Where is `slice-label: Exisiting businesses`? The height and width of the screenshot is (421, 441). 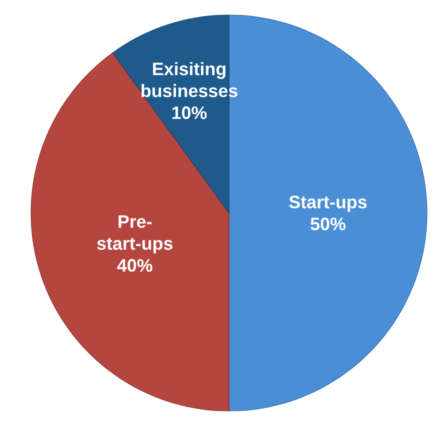
slice-label: Exisiting businesses is located at coordinates (190, 80).